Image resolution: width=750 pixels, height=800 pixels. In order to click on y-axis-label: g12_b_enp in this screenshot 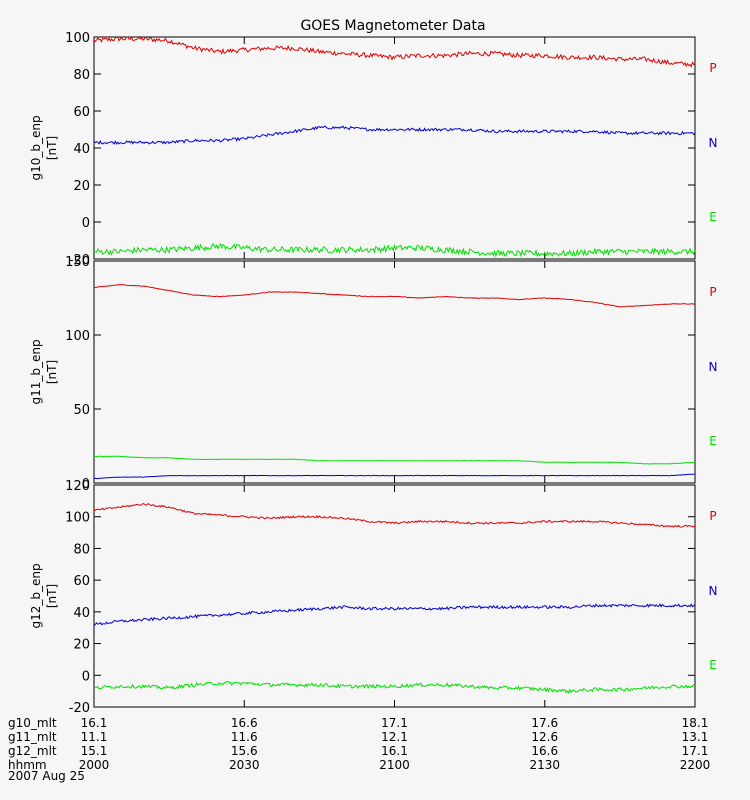, I will do `click(36, 595)`.